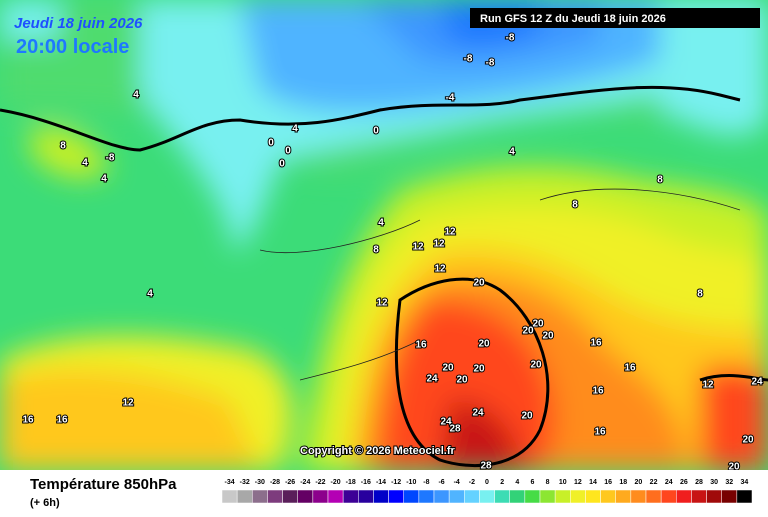 Image resolution: width=768 pixels, height=517 pixels. What do you see at coordinates (230, 482) in the screenshot?
I see `legend-label: -34` at bounding box center [230, 482].